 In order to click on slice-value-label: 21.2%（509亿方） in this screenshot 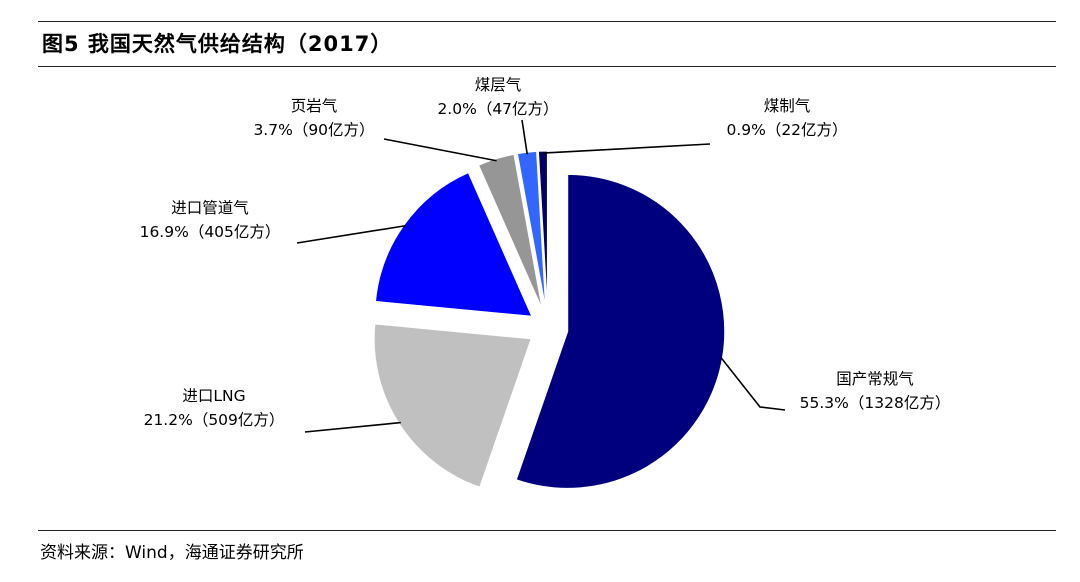, I will do `click(214, 420)`.